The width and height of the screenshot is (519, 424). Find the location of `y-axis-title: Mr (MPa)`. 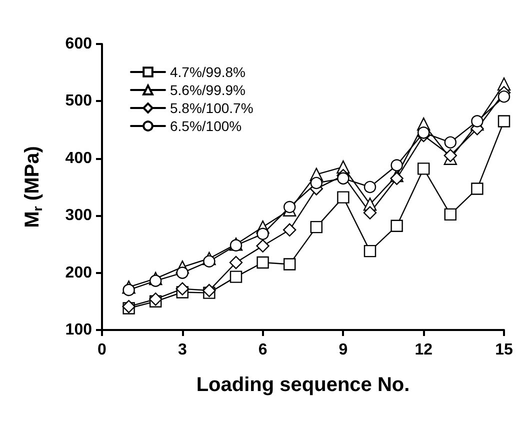

y-axis-title: Mr (MPa) is located at coordinates (33, 187).